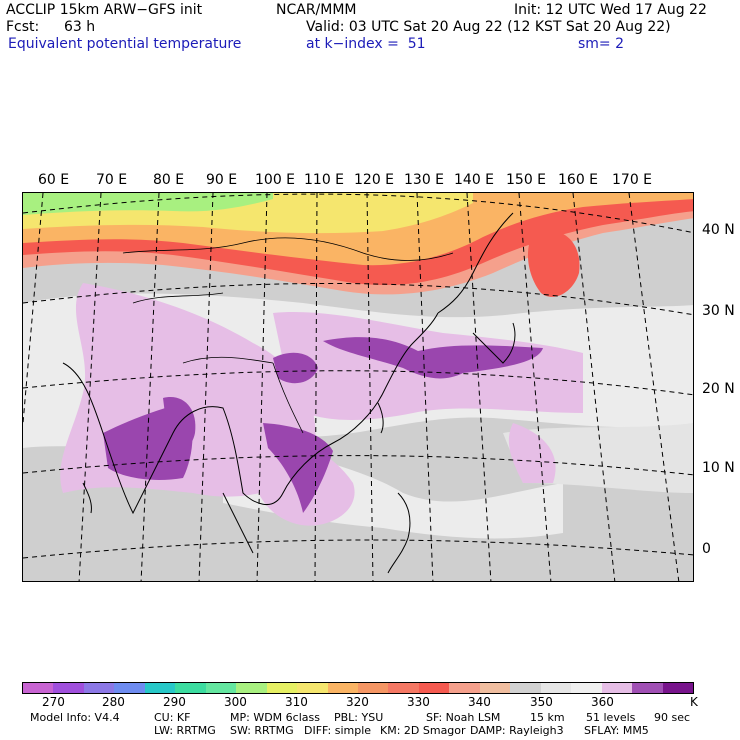  I want to click on footer-sflay: SFLAY: MM5, so click(616, 730).